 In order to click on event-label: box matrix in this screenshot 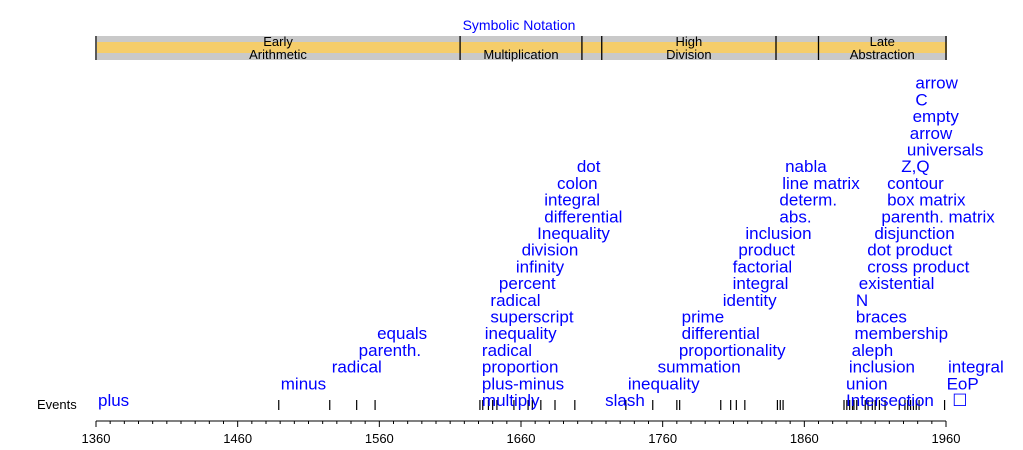, I will do `click(926, 200)`.